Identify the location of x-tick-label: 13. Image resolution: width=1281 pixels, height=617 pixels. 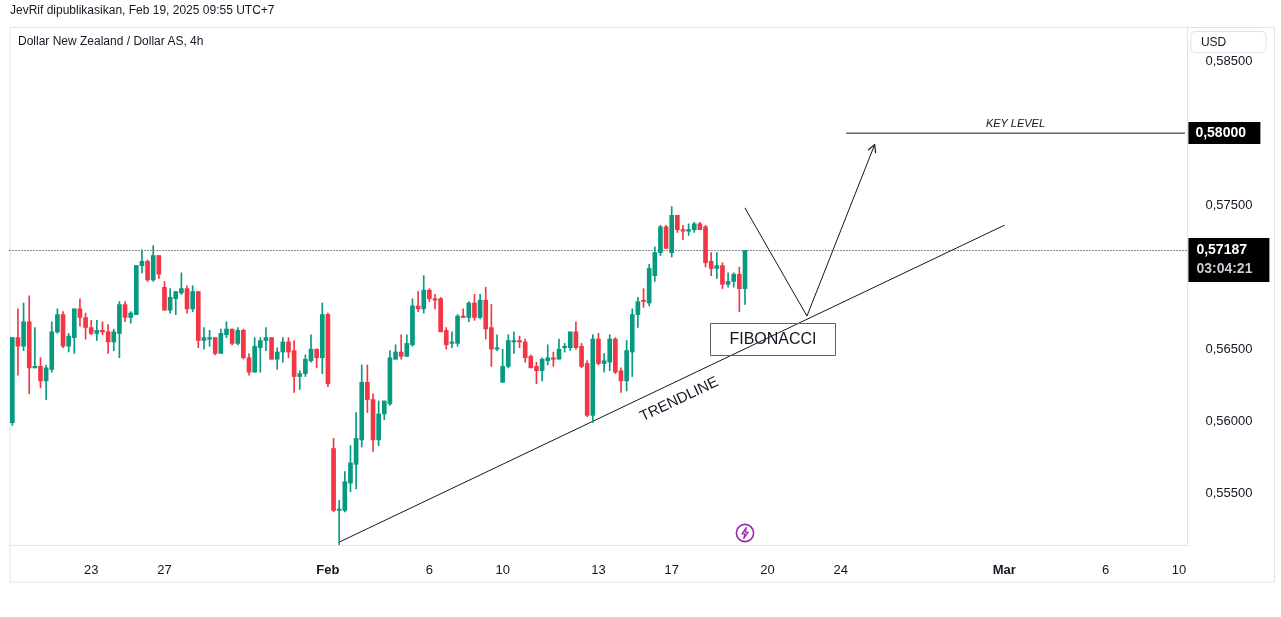
(598, 570).